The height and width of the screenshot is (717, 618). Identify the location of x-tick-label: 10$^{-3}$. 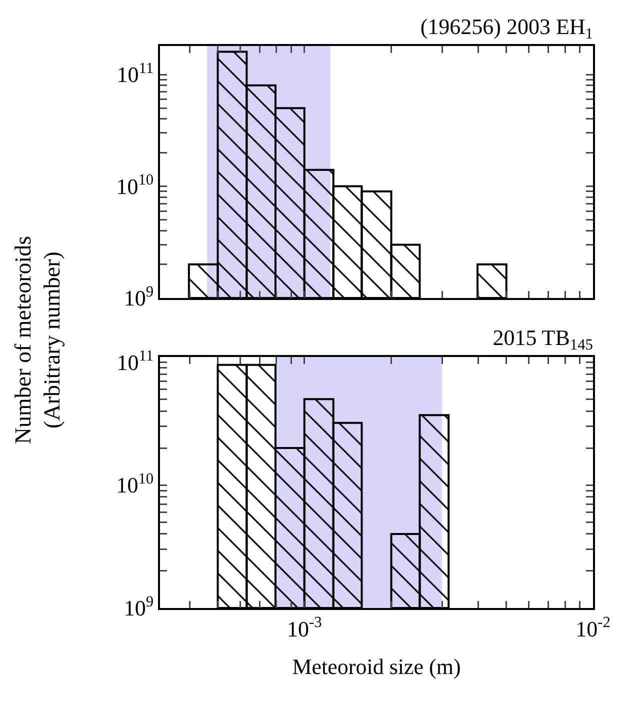
(304, 628).